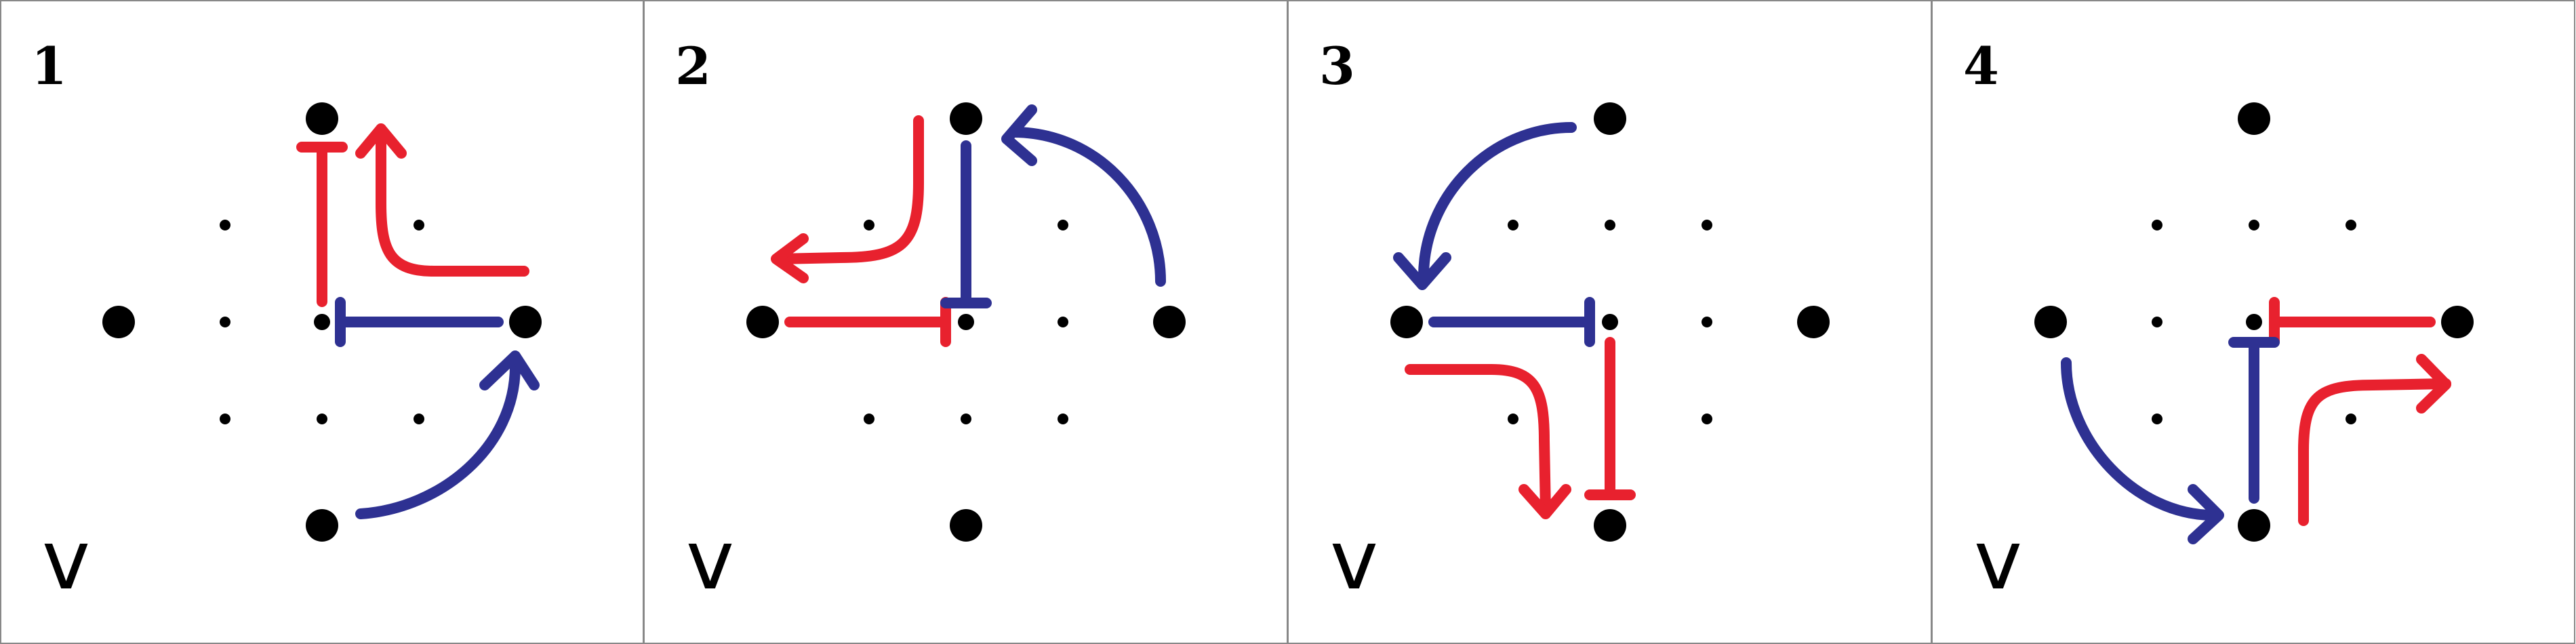  Describe the element at coordinates (1337, 66) in the screenshot. I see `panel-number: 3` at that location.